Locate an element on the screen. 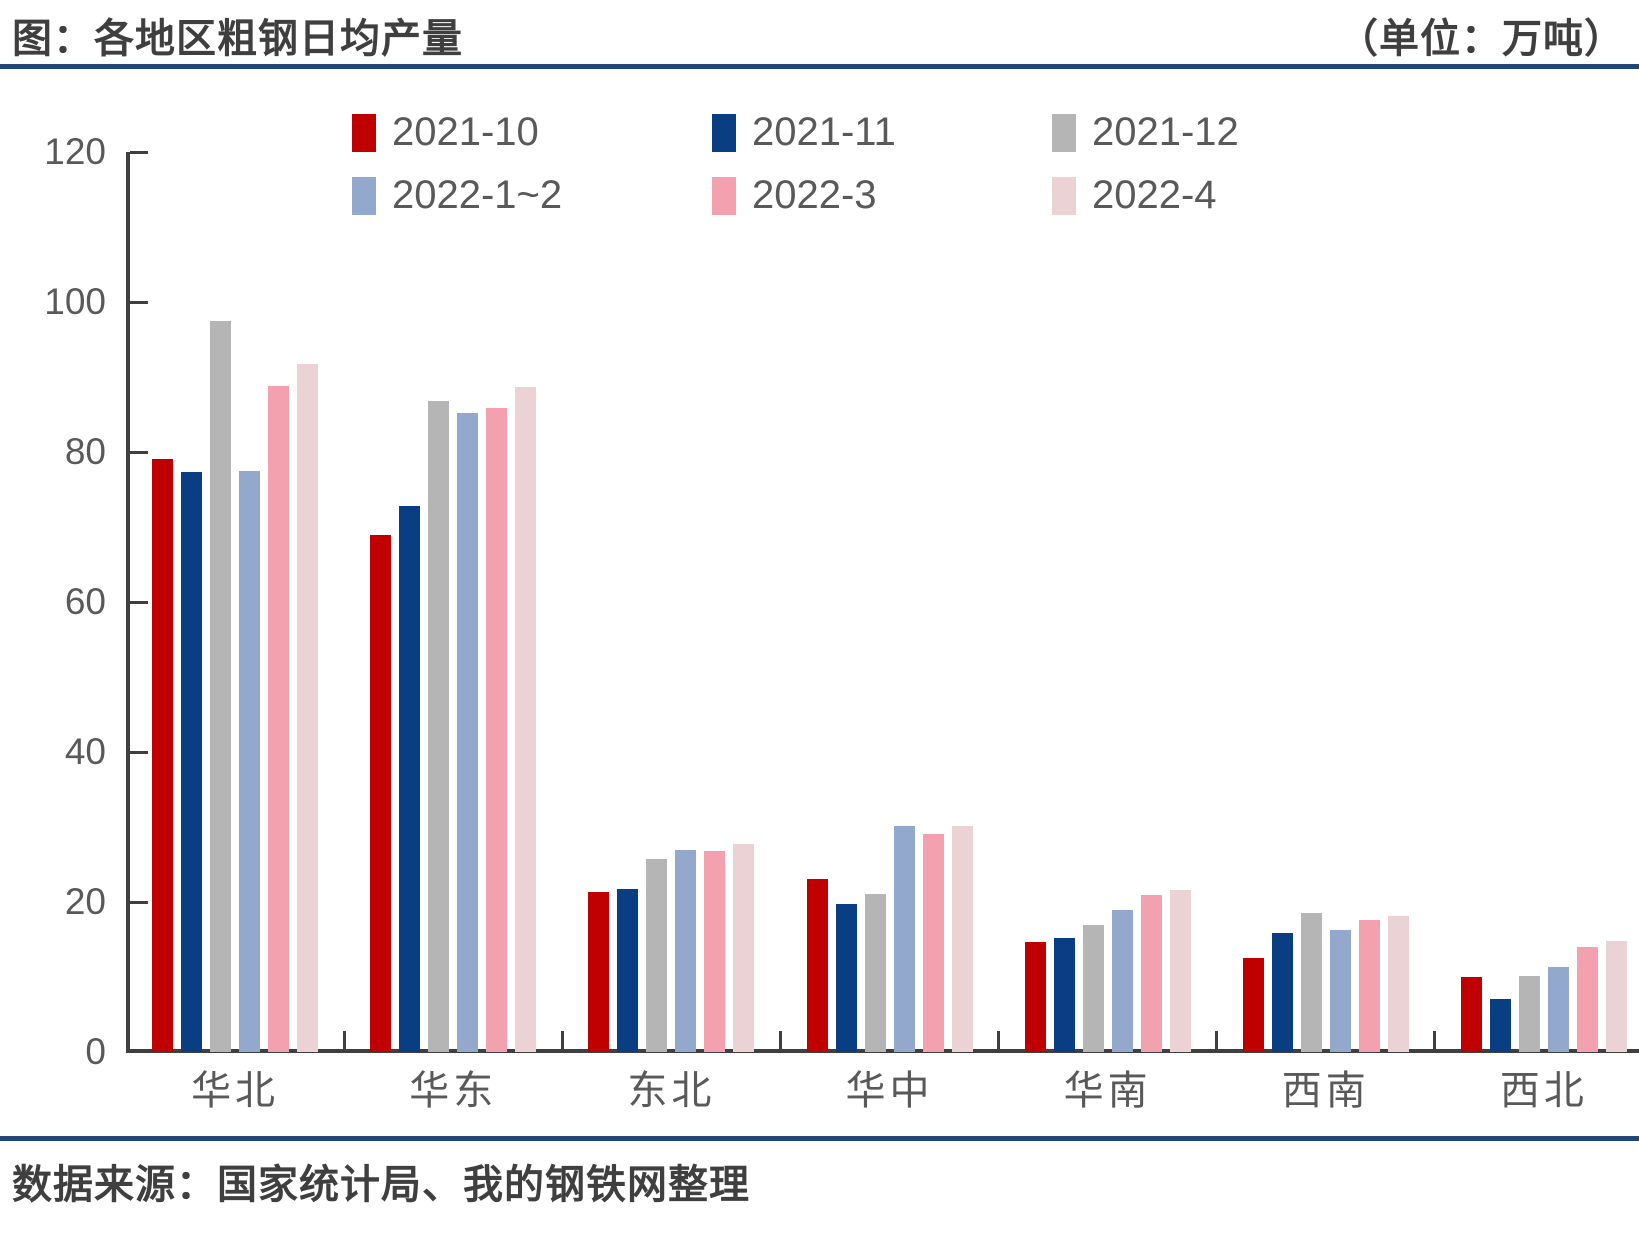  legend-label: 2022-4 is located at coordinates (1154, 195).